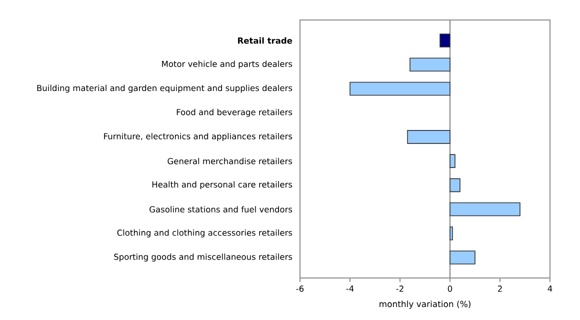  What do you see at coordinates (265, 40) in the screenshot?
I see `y-tick-label: Retail trade` at bounding box center [265, 40].